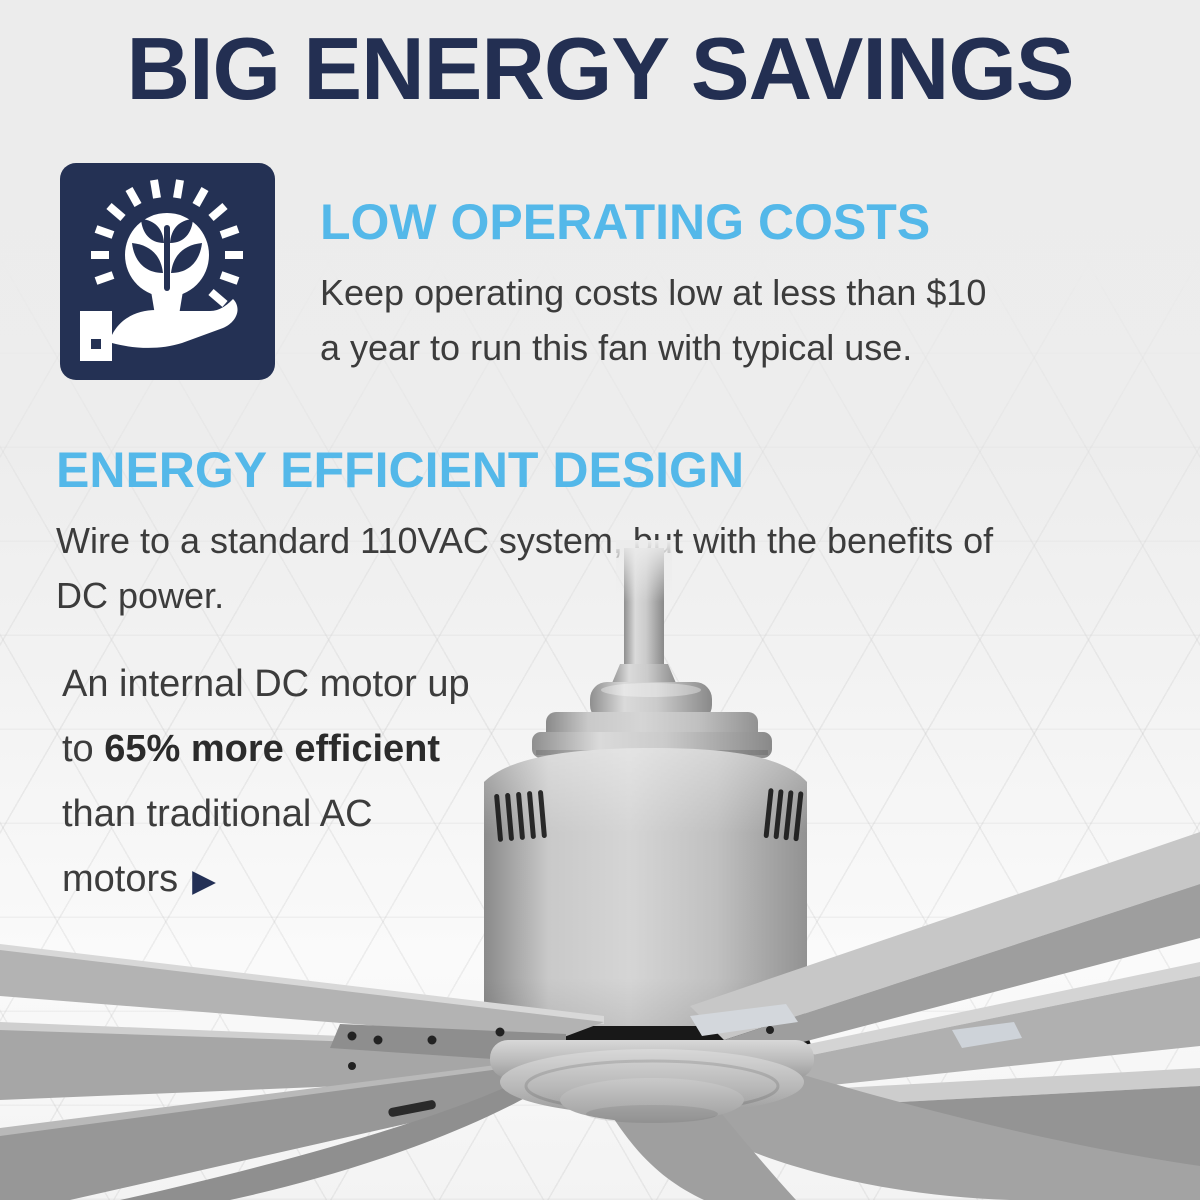 The height and width of the screenshot is (1200, 1200). Describe the element at coordinates (204, 880) in the screenshot. I see `right-arrow-icon: ▶` at that location.